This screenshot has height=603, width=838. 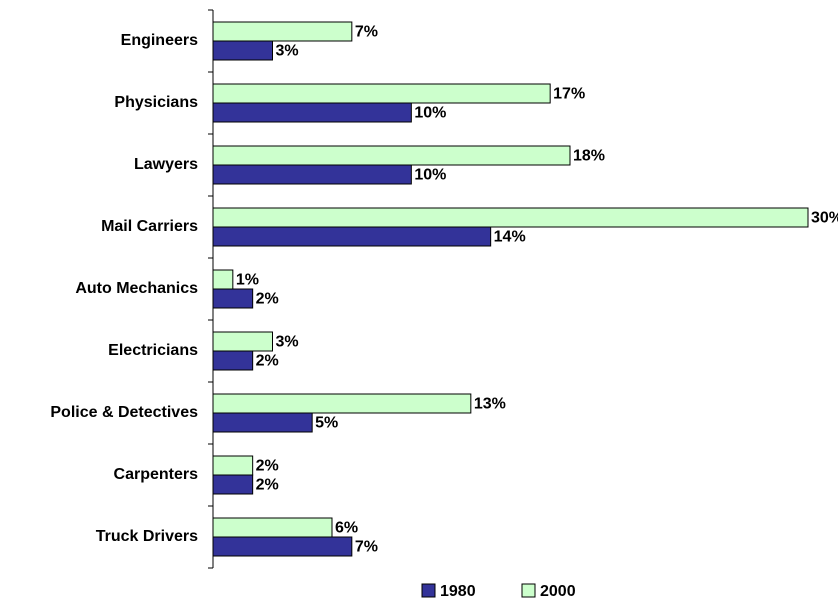 I want to click on value-label: 13%, so click(x=490, y=404).